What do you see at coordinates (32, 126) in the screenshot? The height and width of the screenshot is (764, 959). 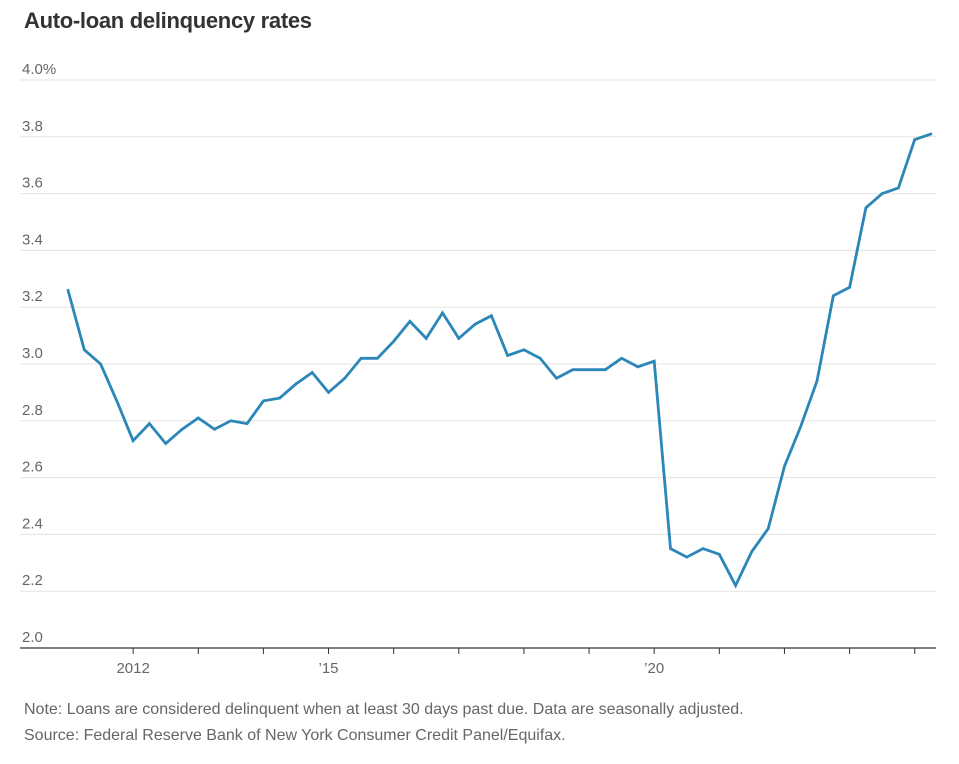 I see `y-tick-label: 3.8` at bounding box center [32, 126].